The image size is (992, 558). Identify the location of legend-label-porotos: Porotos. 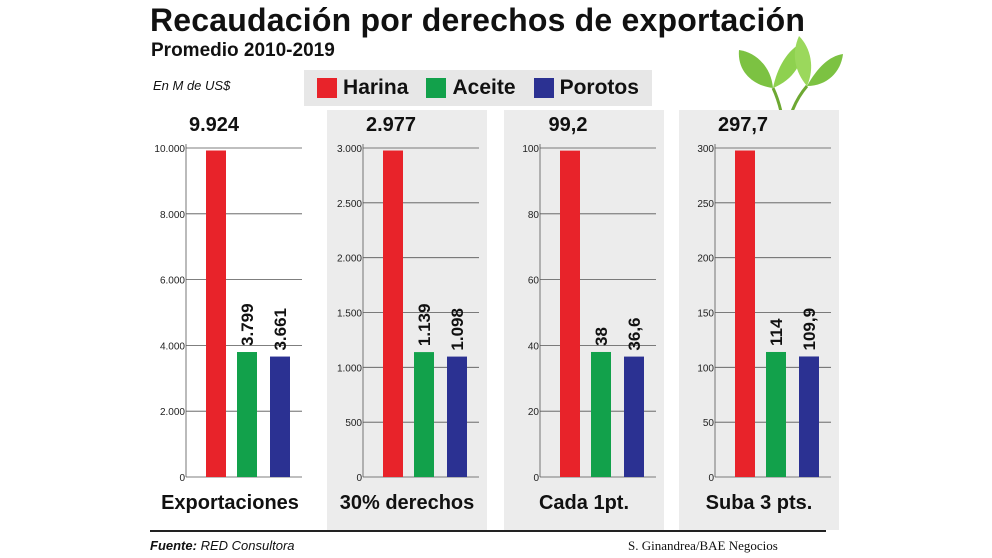
(599, 87).